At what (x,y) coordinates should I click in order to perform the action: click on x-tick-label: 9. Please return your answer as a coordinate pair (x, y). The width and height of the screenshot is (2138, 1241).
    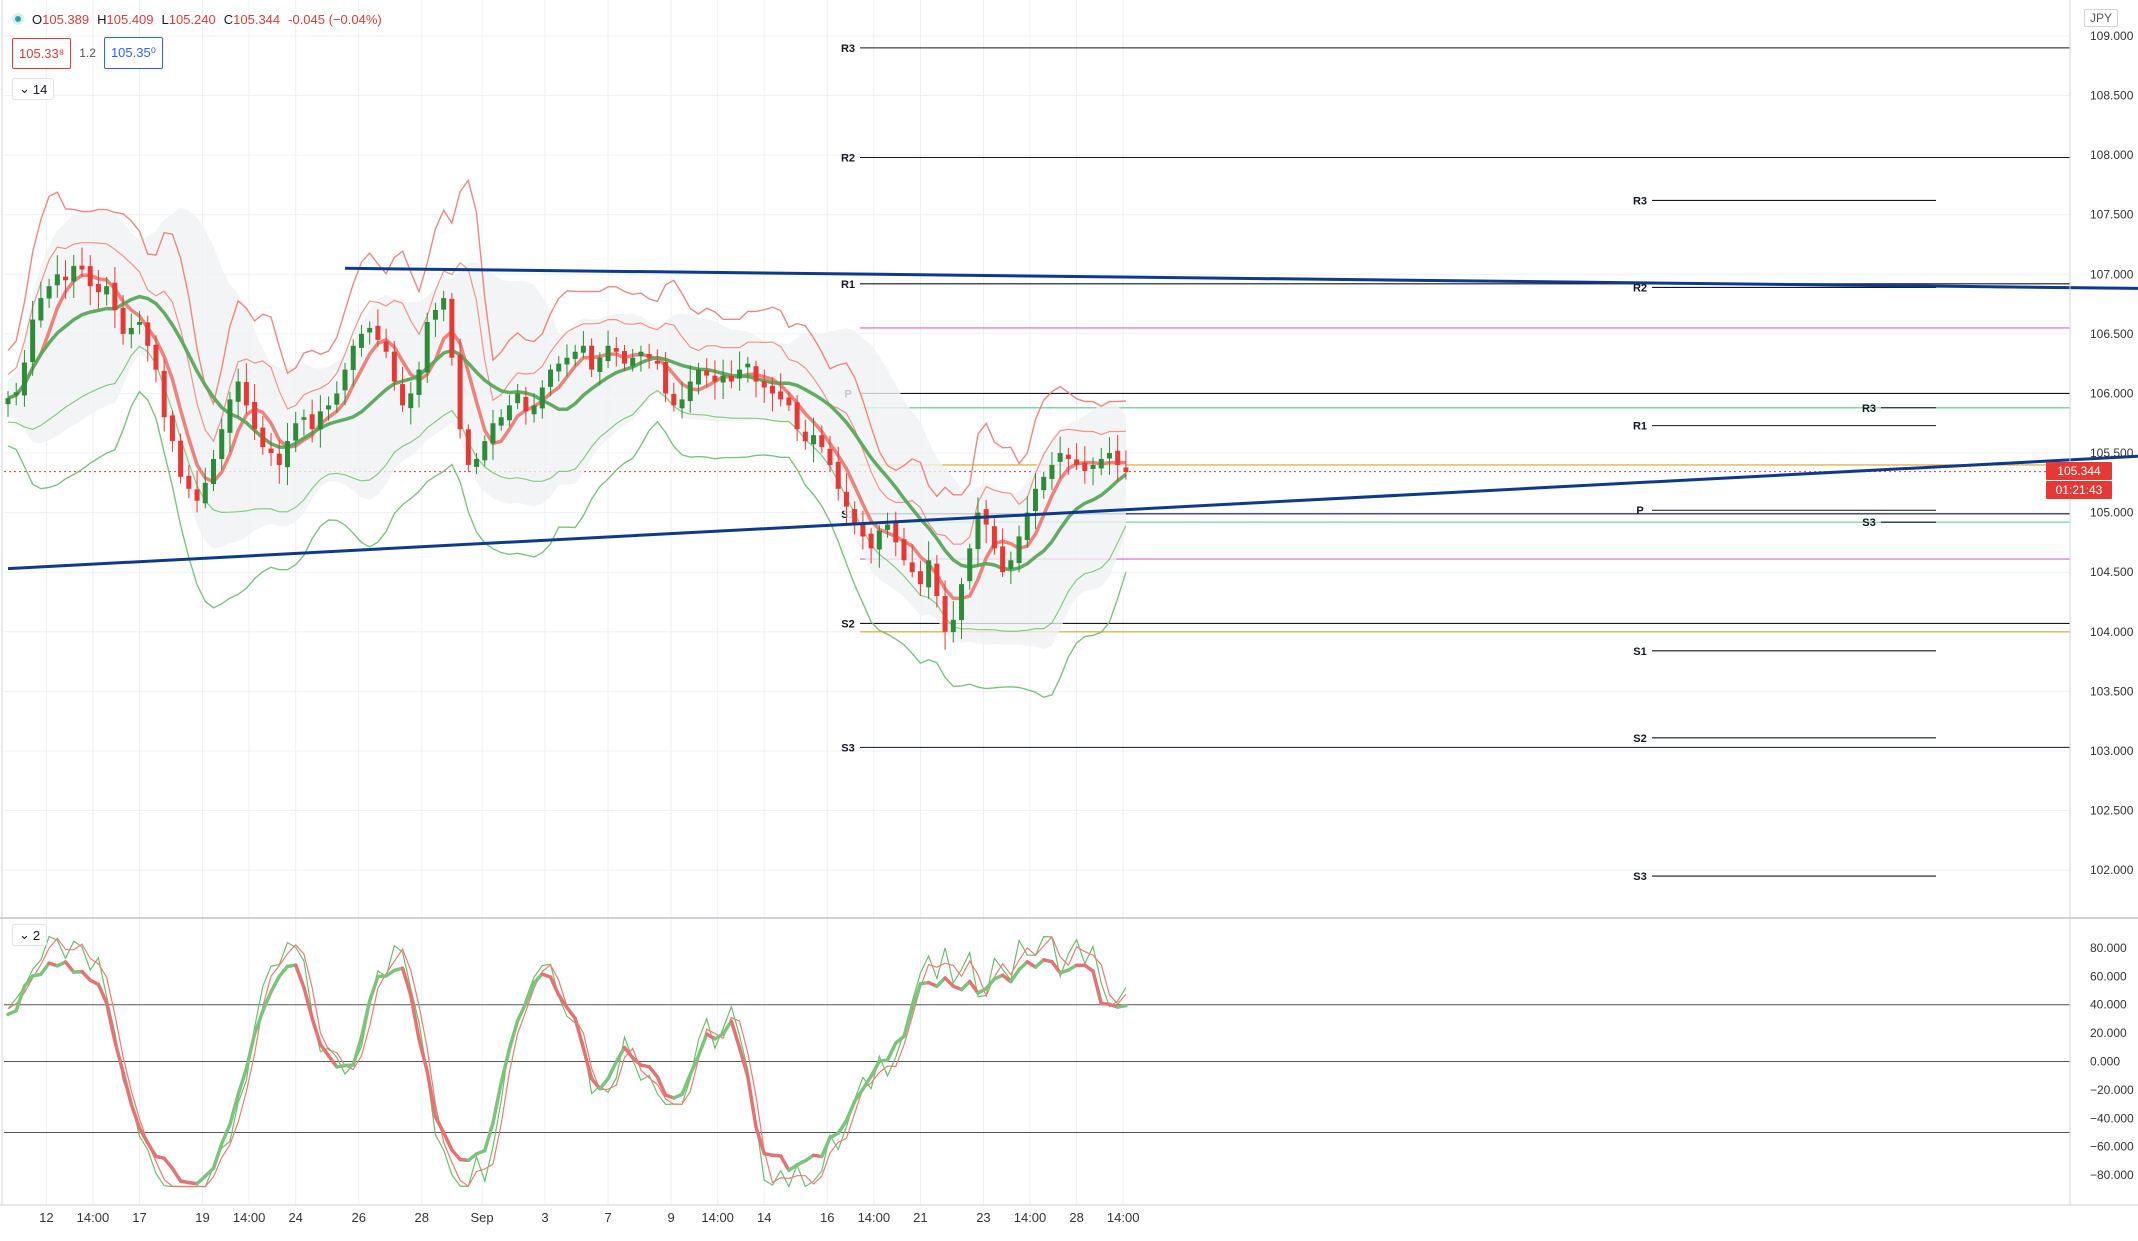
    Looking at the image, I should click on (670, 1217).